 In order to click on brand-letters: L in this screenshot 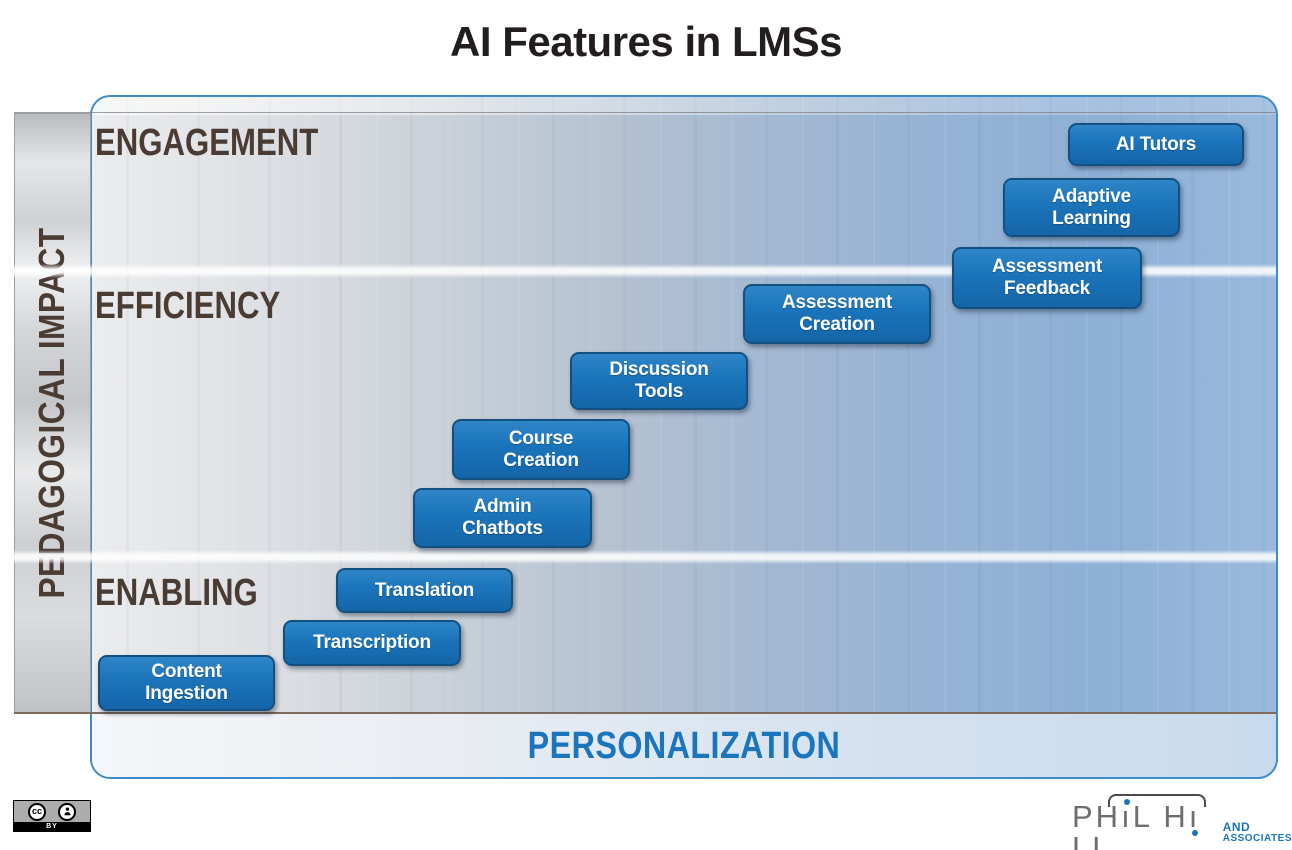, I will do `click(1148, 816)`.